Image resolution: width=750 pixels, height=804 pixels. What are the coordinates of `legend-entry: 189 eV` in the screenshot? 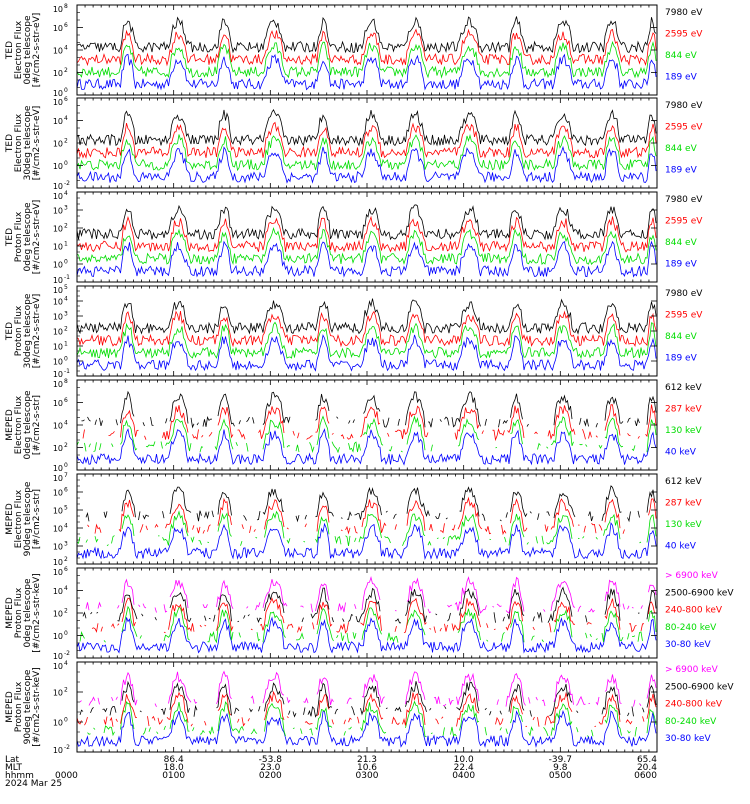 It's located at (681, 358).